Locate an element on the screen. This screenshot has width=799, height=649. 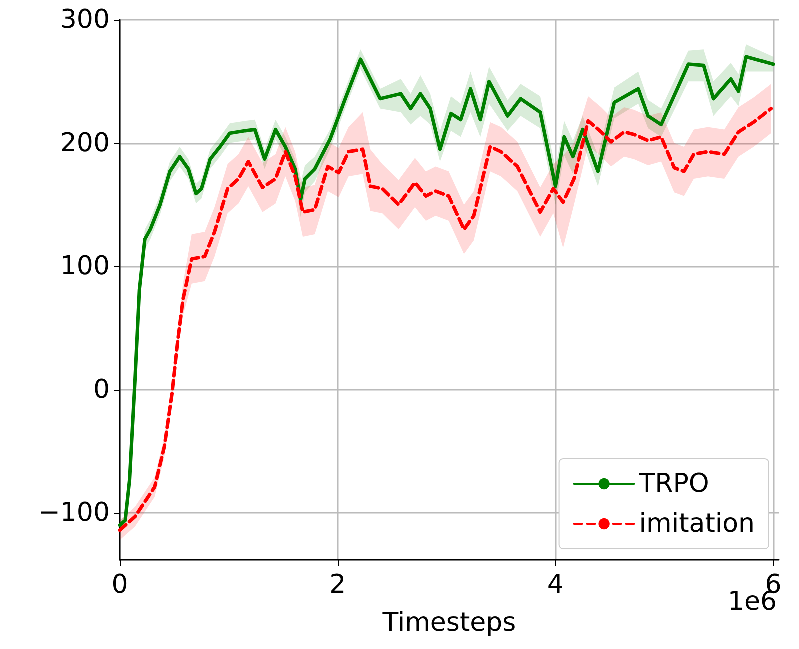
x-tick-label: 4 is located at coordinates (555, 585).